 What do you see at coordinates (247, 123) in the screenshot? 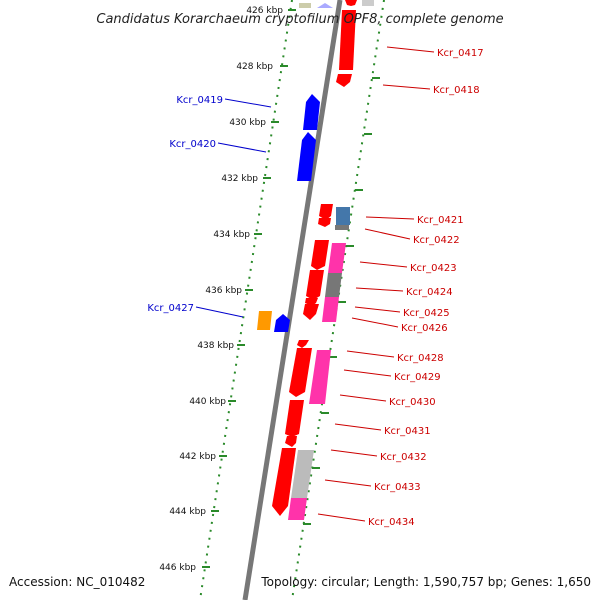
I see `scale-label: 430 kbp` at bounding box center [247, 123].